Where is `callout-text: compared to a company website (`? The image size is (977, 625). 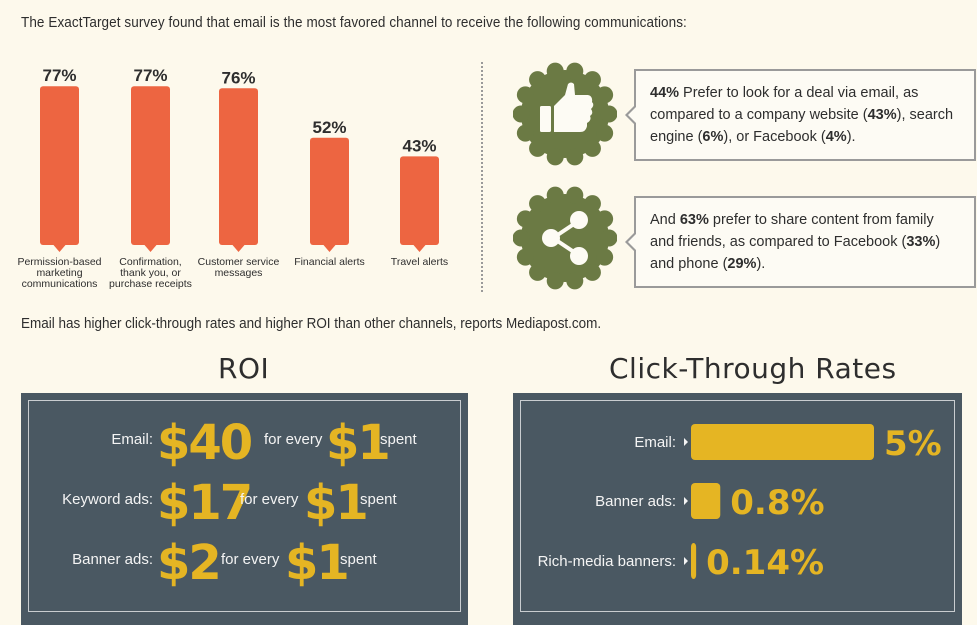 callout-text: compared to a company website ( is located at coordinates (759, 115).